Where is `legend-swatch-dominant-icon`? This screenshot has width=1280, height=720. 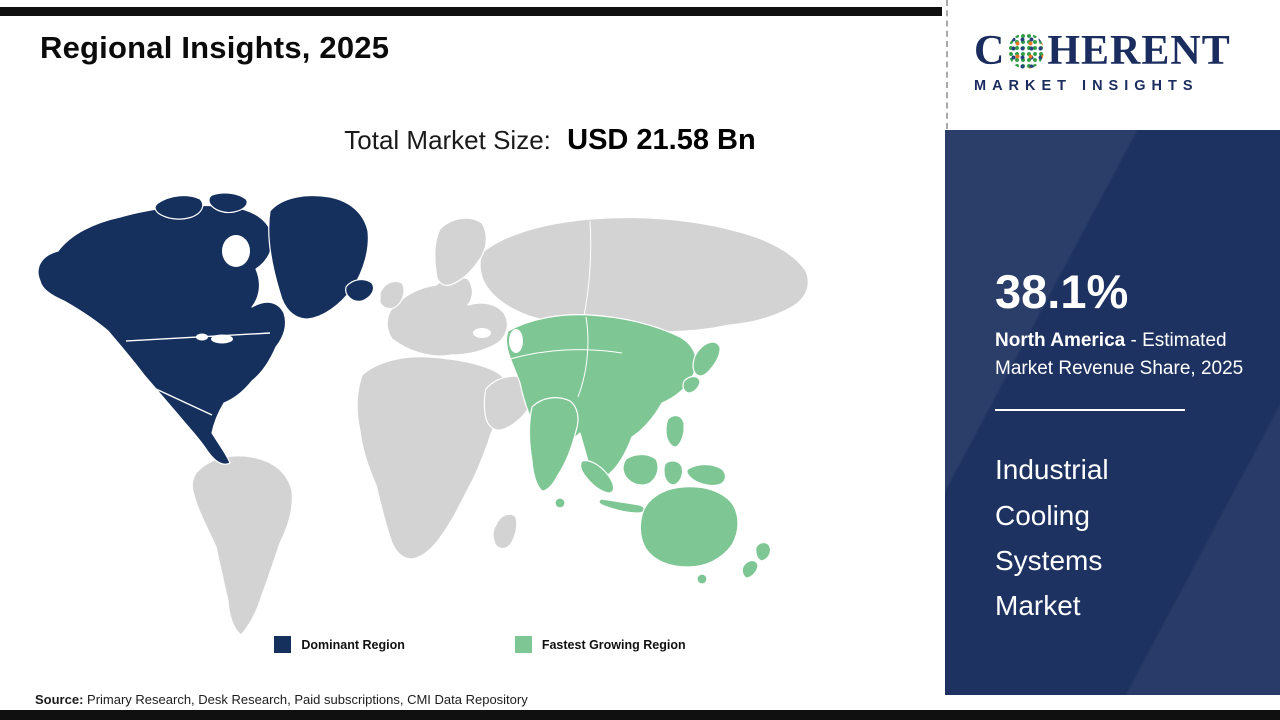 legend-swatch-dominant-icon is located at coordinates (283, 644).